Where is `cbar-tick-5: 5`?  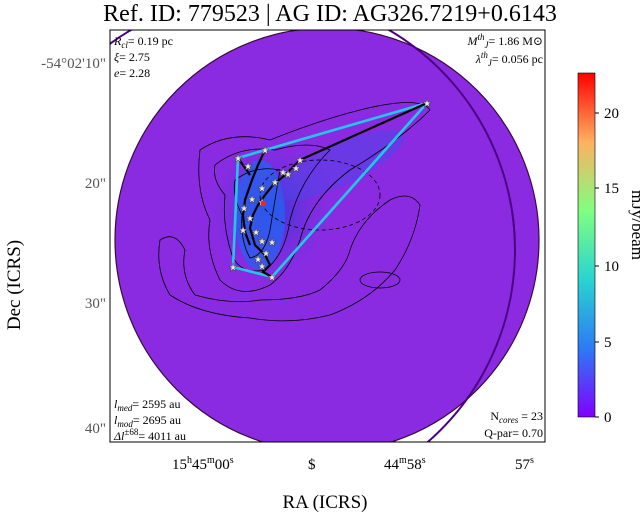 cbar-tick-5: 5 is located at coordinates (608, 343).